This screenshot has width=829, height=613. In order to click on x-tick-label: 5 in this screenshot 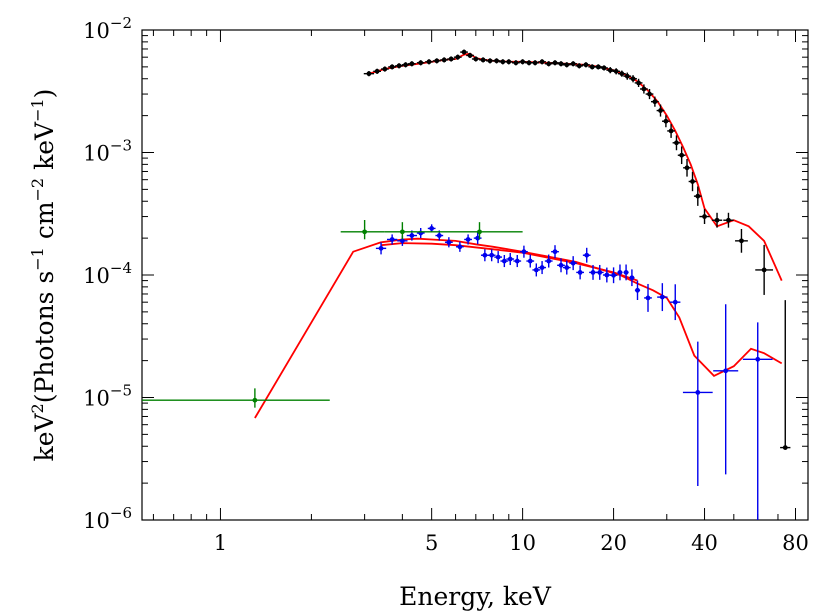, I will do `click(431, 543)`.